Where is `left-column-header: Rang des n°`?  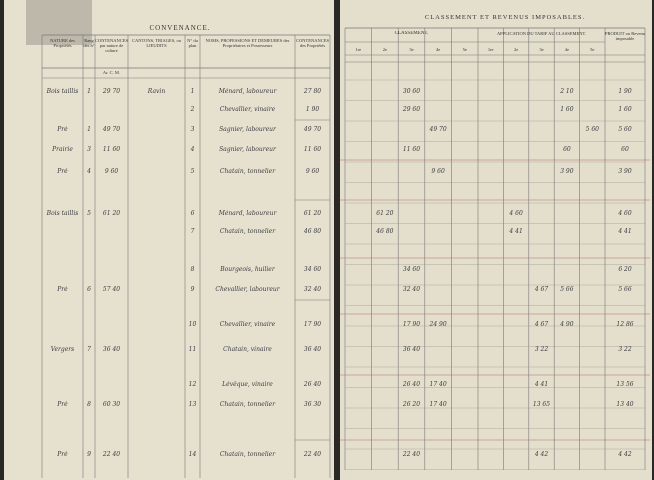
left-column-header: Rang des n° is located at coordinates (89, 43).